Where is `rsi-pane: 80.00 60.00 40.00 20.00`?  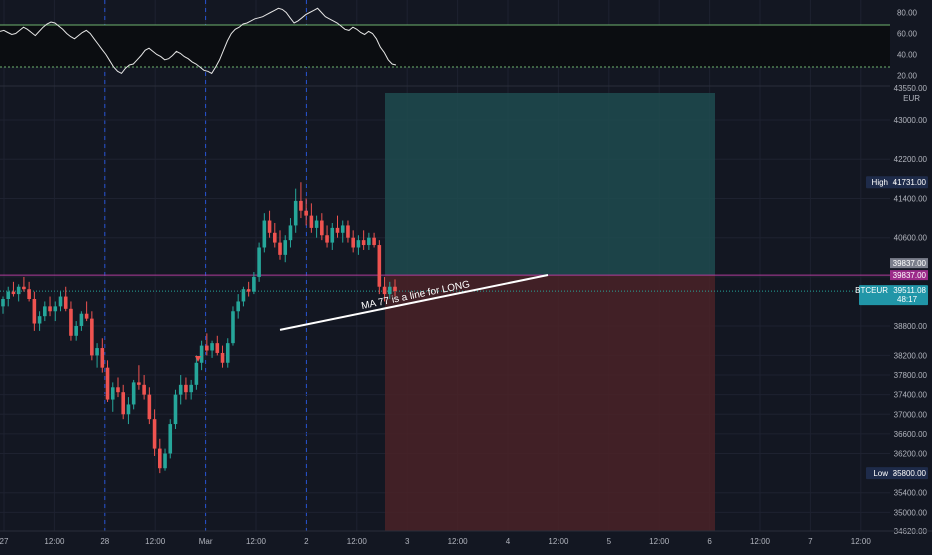 rsi-pane: 80.00 60.00 40.00 20.00 is located at coordinates (459, 47).